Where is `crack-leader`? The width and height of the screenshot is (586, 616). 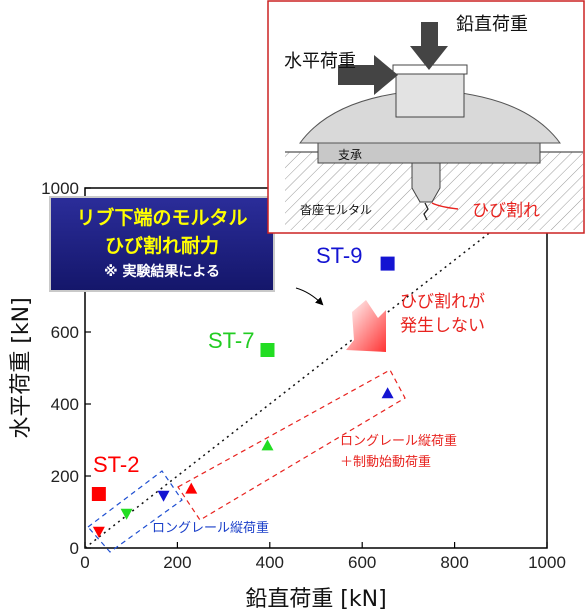
crack-leader is located at coordinates (445, 206).